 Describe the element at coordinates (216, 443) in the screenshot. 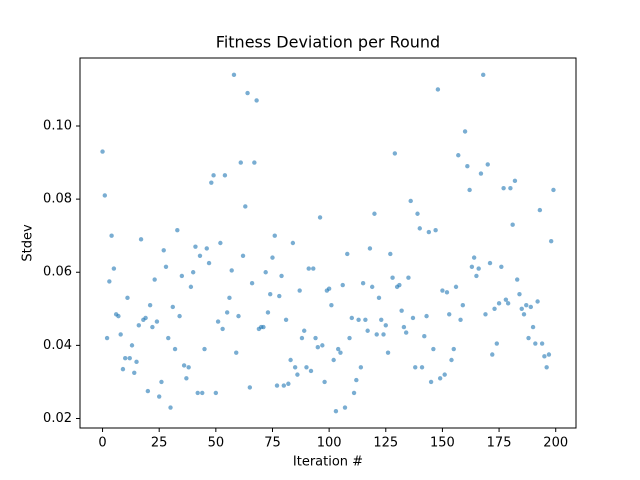

I see `x-tick-label: 50` at that location.